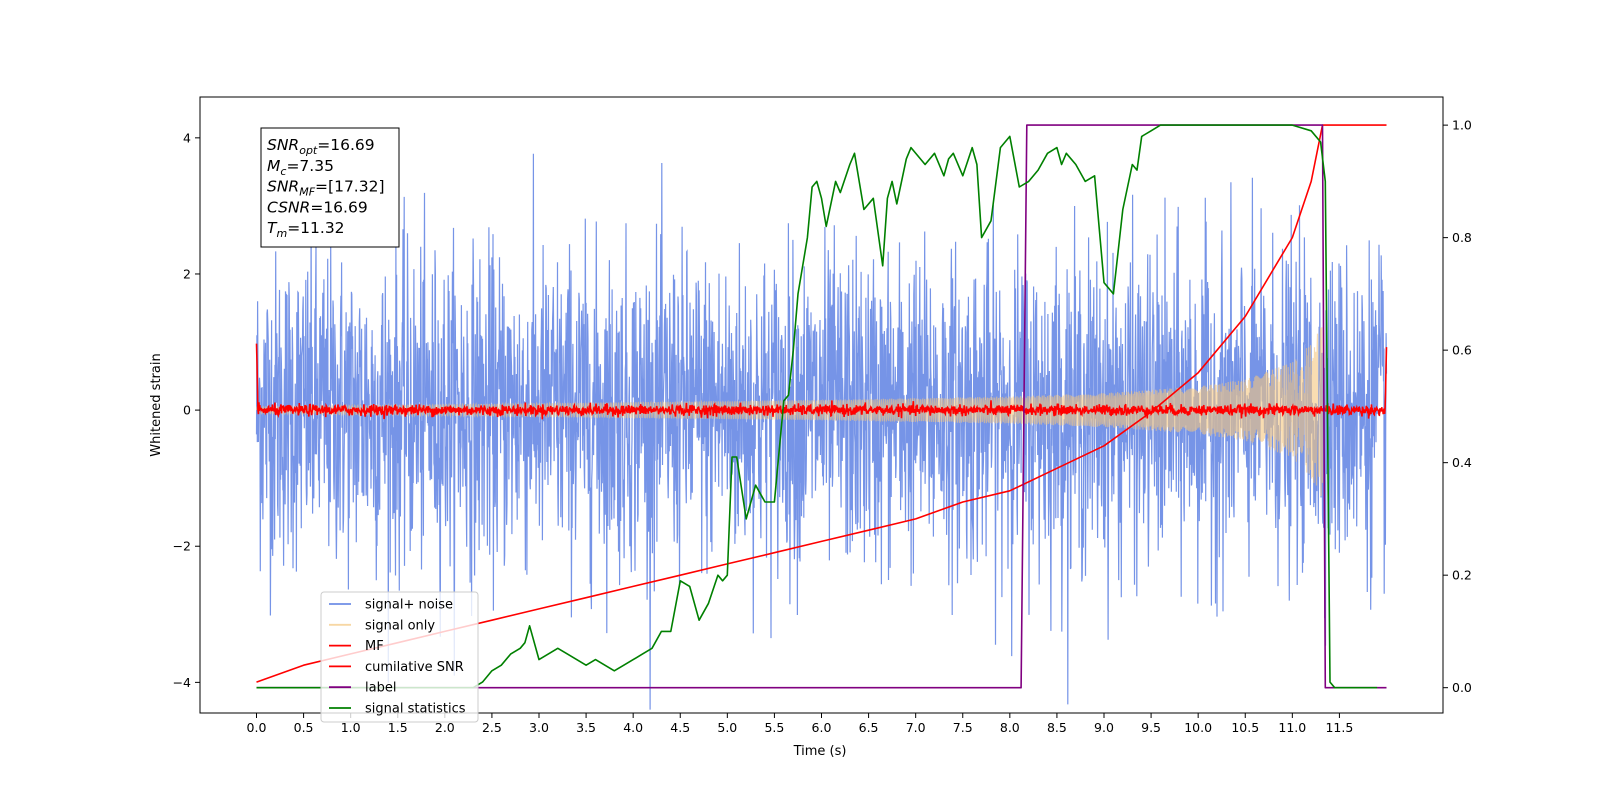 This screenshot has width=1600, height=800. I want to click on y2-tick-label: 0.4, so click(1462, 462).